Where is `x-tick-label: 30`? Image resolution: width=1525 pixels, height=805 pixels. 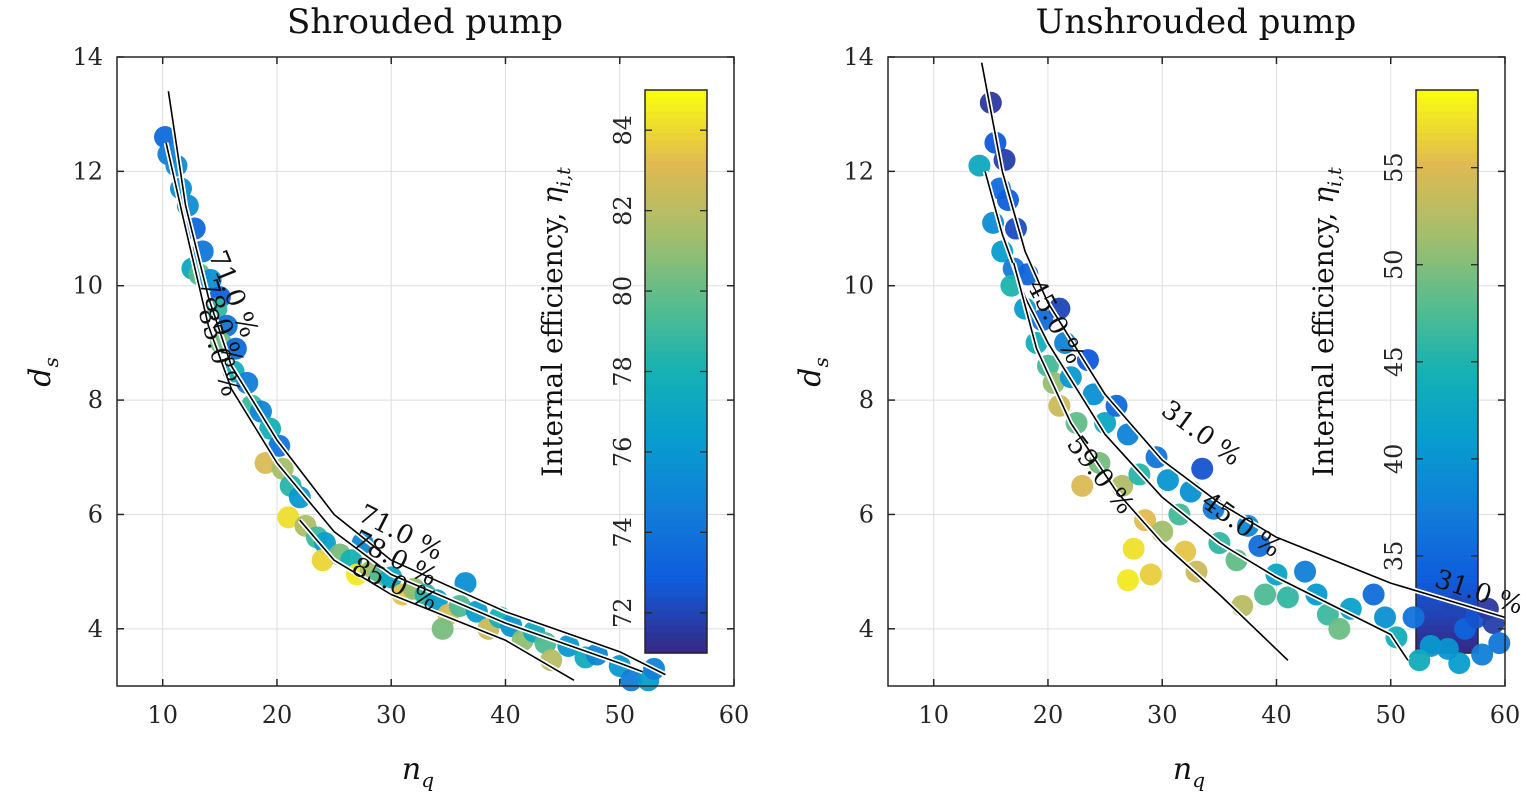 x-tick-label: 30 is located at coordinates (391, 715).